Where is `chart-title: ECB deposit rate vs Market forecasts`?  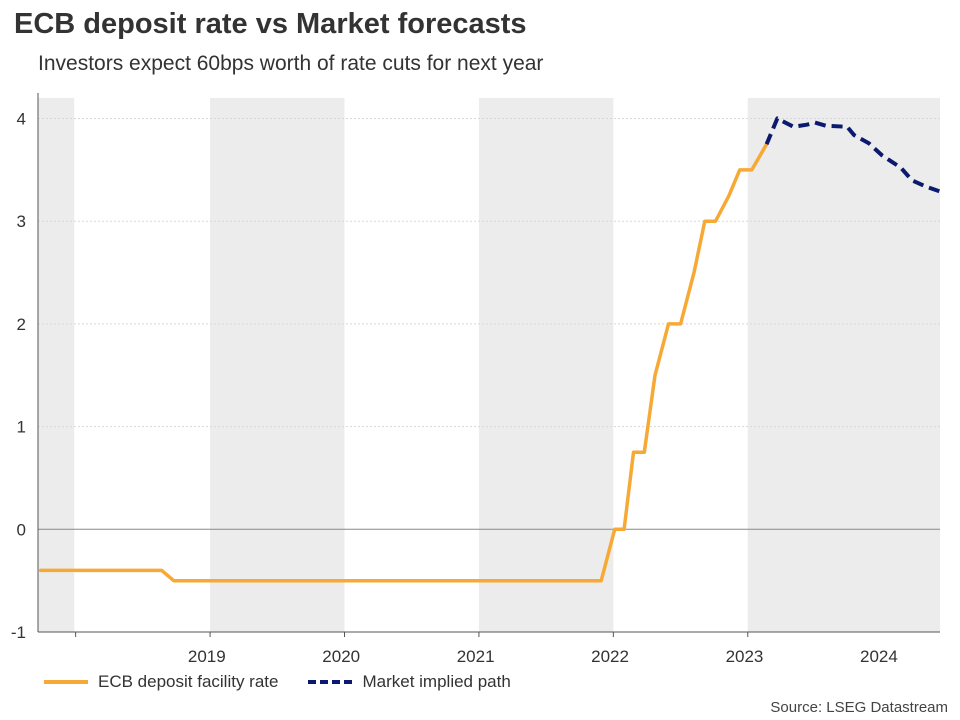
chart-title: ECB deposit rate vs Market forecasts is located at coordinates (270, 24).